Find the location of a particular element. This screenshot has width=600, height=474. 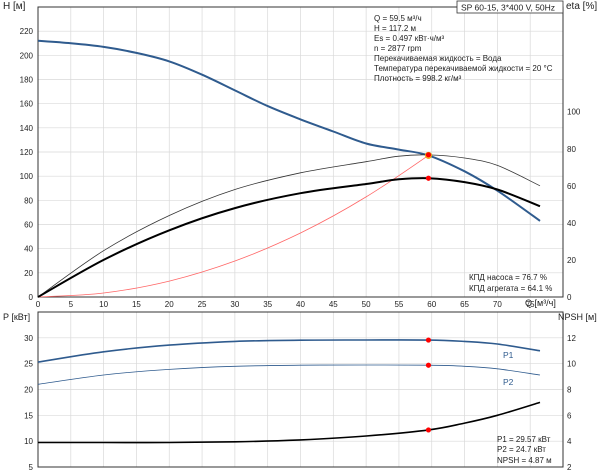

top-left-tick-label: 40 is located at coordinates (28, 249).